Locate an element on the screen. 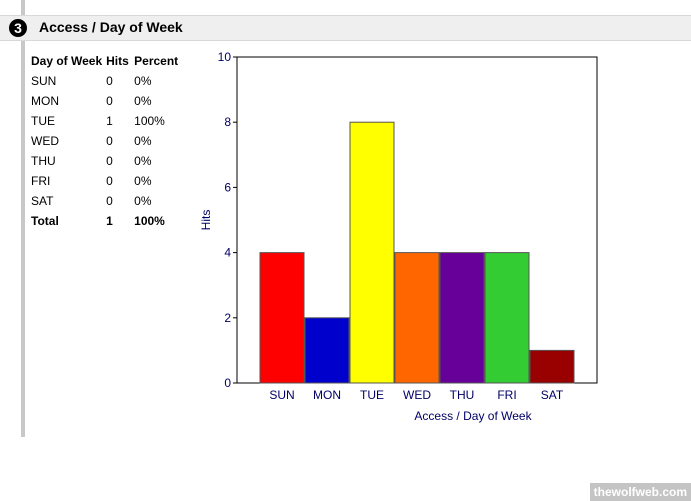  cell-day: THU is located at coordinates (43, 161).